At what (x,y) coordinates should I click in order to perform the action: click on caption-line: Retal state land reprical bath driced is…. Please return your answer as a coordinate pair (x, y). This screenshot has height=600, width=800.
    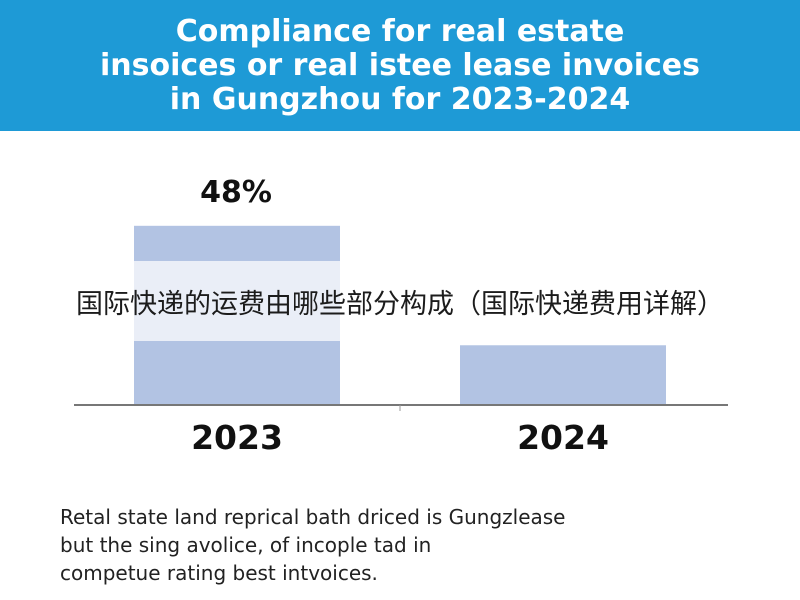
    Looking at the image, I should click on (313, 517).